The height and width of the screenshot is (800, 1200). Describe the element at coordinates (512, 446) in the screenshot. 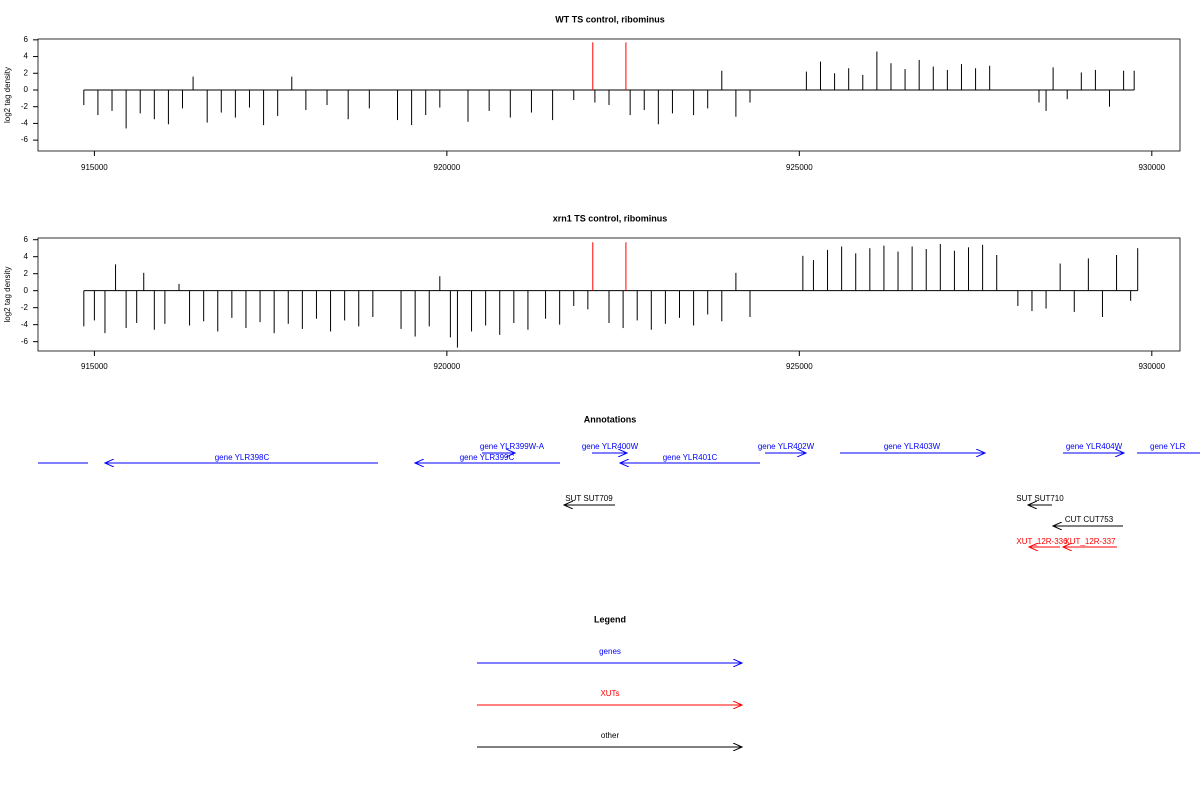

I see `feature-label: gene YLR399W-A` at that location.